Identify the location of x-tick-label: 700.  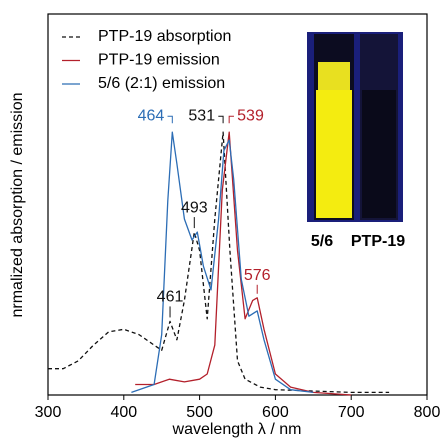
(351, 412).